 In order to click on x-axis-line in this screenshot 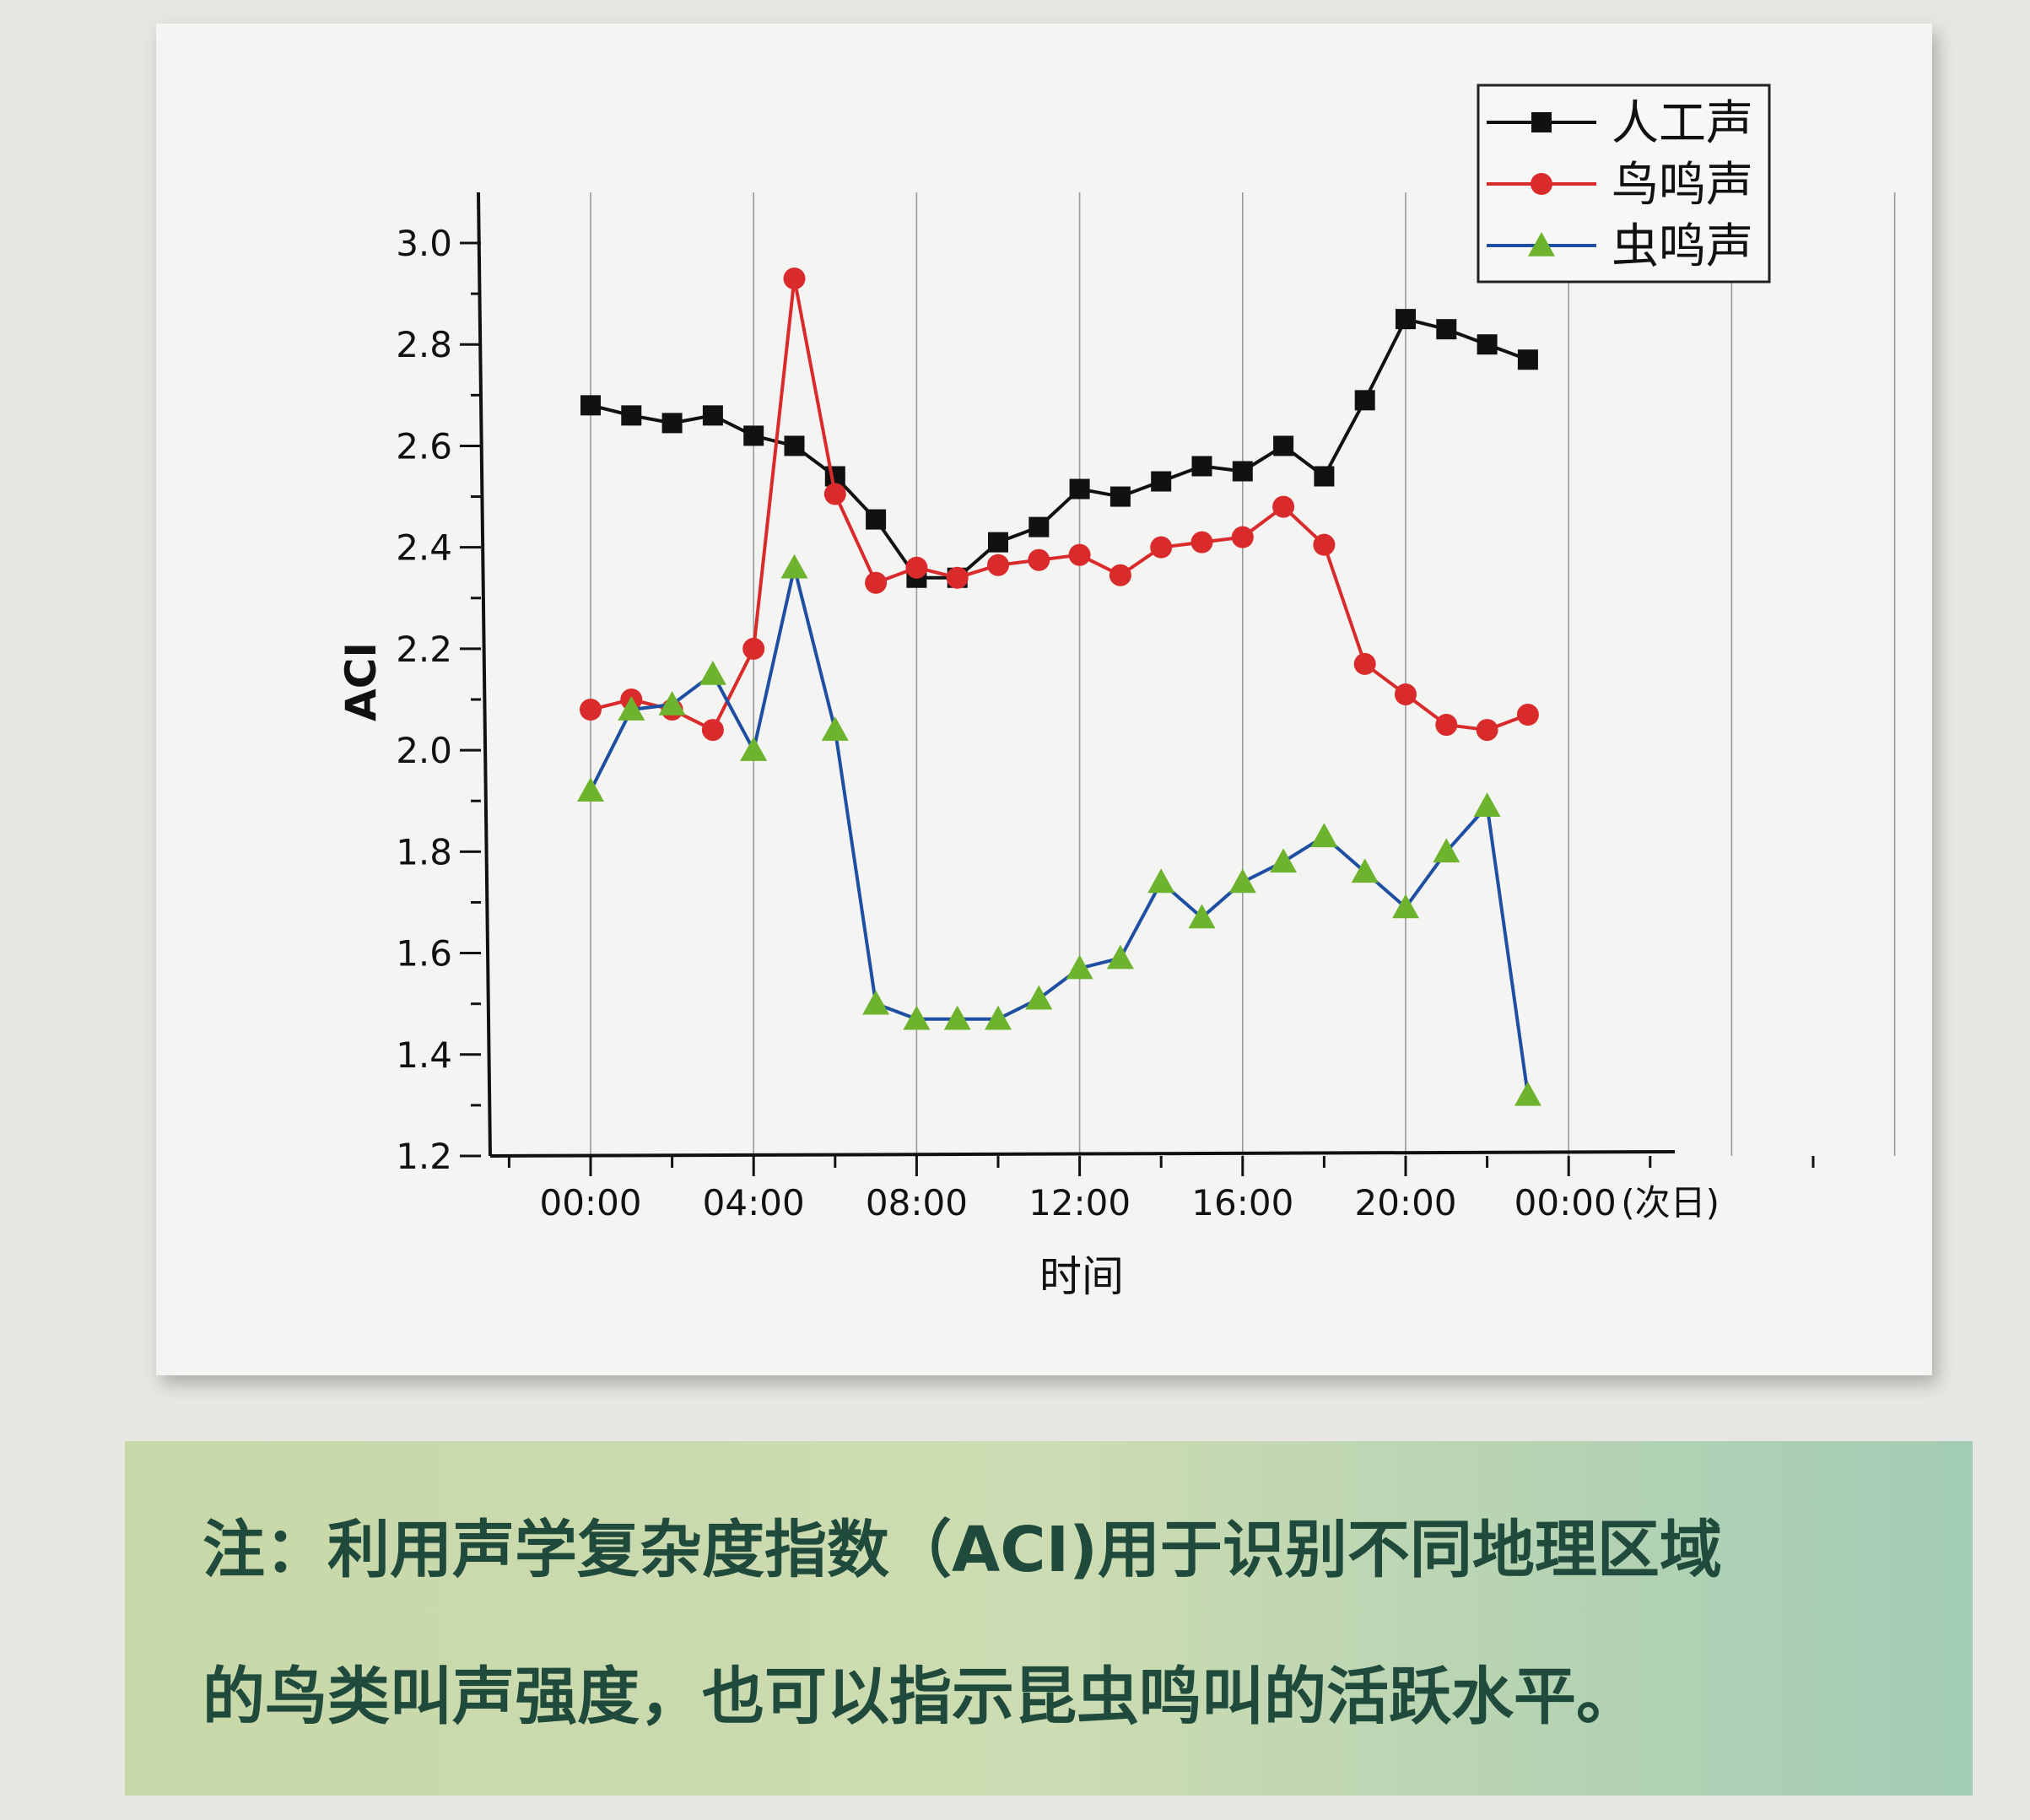, I will do `click(1083, 1154)`.